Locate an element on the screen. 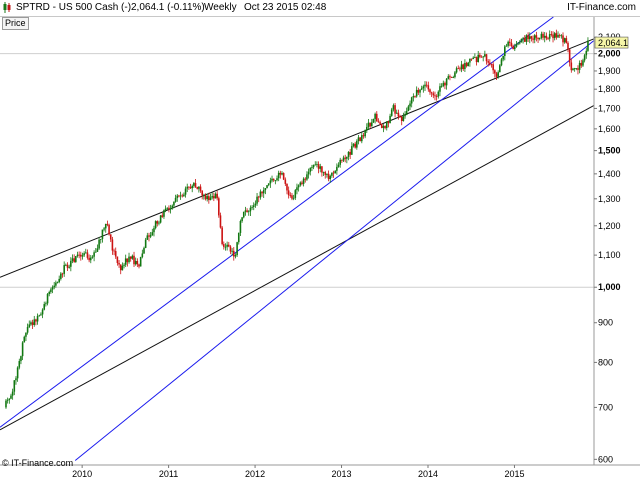  panel-label: Price is located at coordinates (15, 23).